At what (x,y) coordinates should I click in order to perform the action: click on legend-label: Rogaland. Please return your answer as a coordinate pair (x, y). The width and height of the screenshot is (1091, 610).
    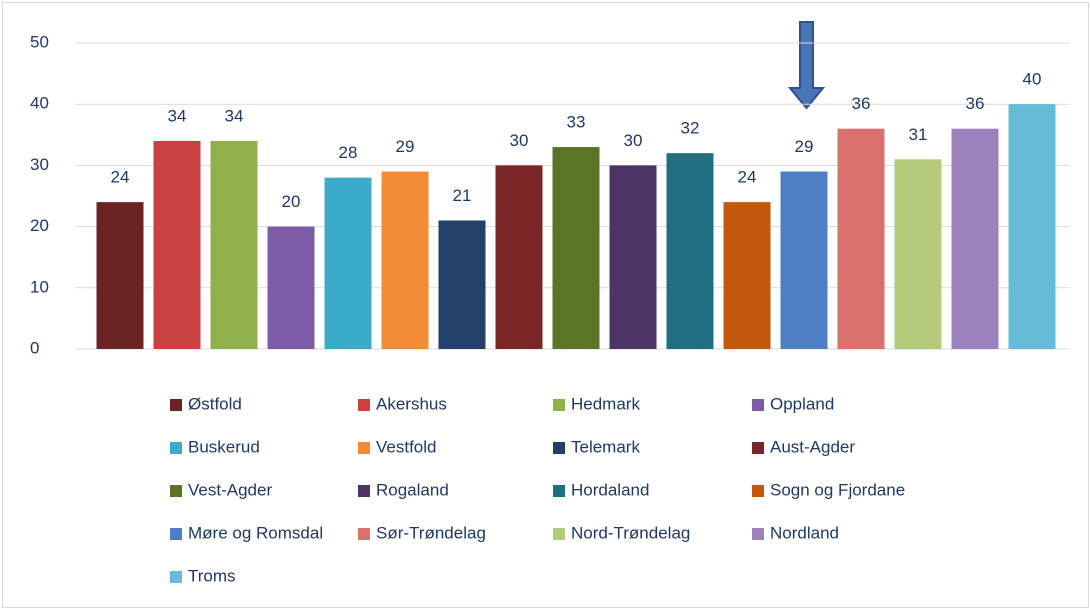
    Looking at the image, I should click on (412, 489).